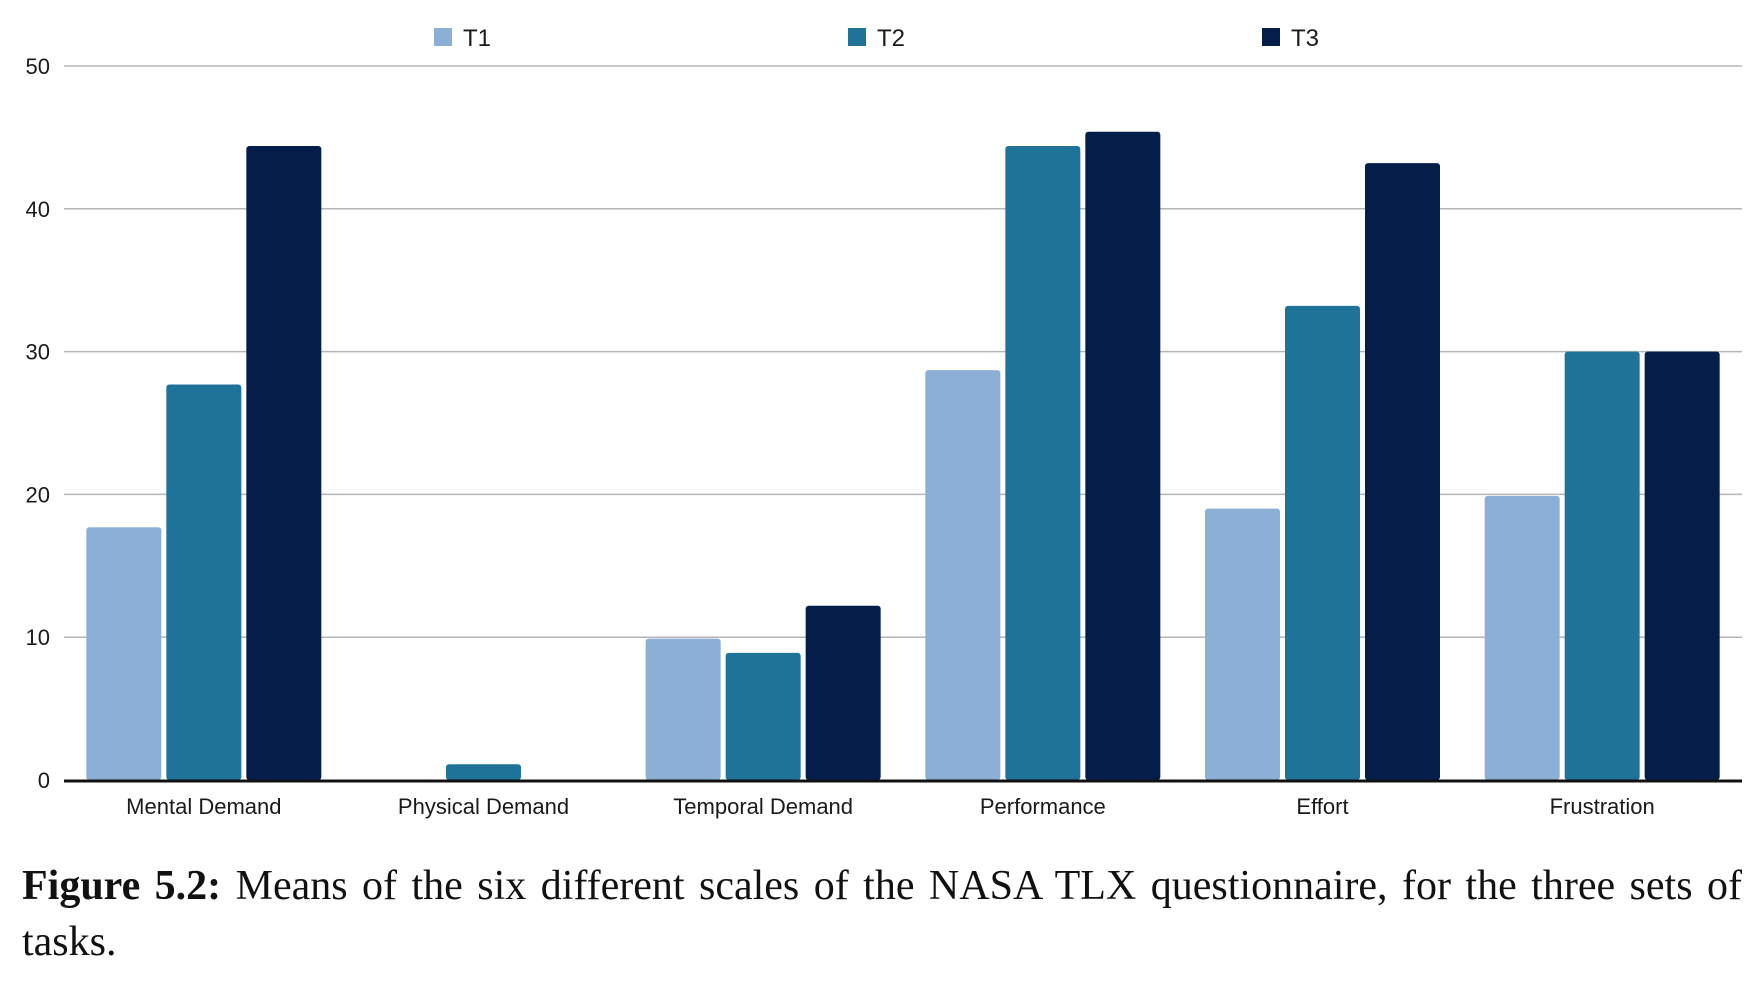  What do you see at coordinates (38, 637) in the screenshot?
I see `y-tick-label: 10` at bounding box center [38, 637].